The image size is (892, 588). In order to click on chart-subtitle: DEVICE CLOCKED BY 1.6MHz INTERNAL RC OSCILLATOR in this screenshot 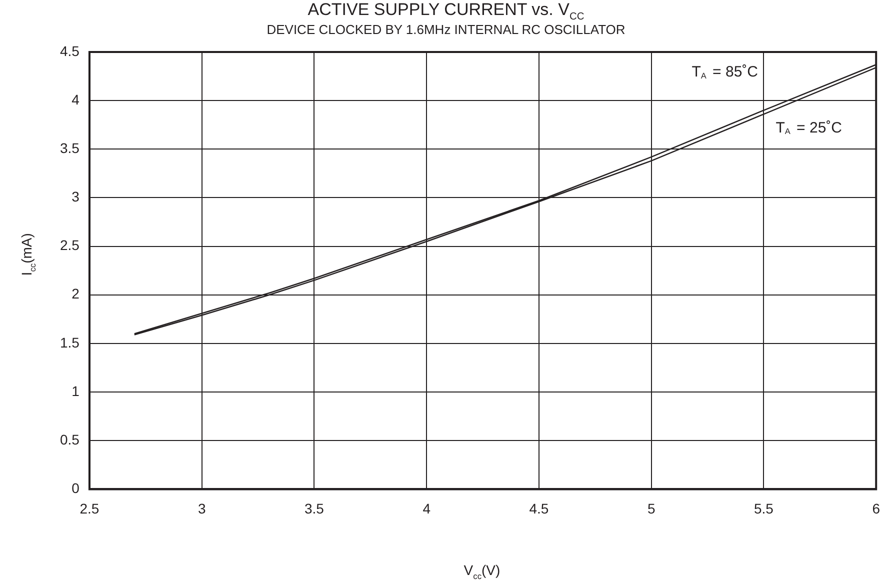, I will do `click(446, 29)`.